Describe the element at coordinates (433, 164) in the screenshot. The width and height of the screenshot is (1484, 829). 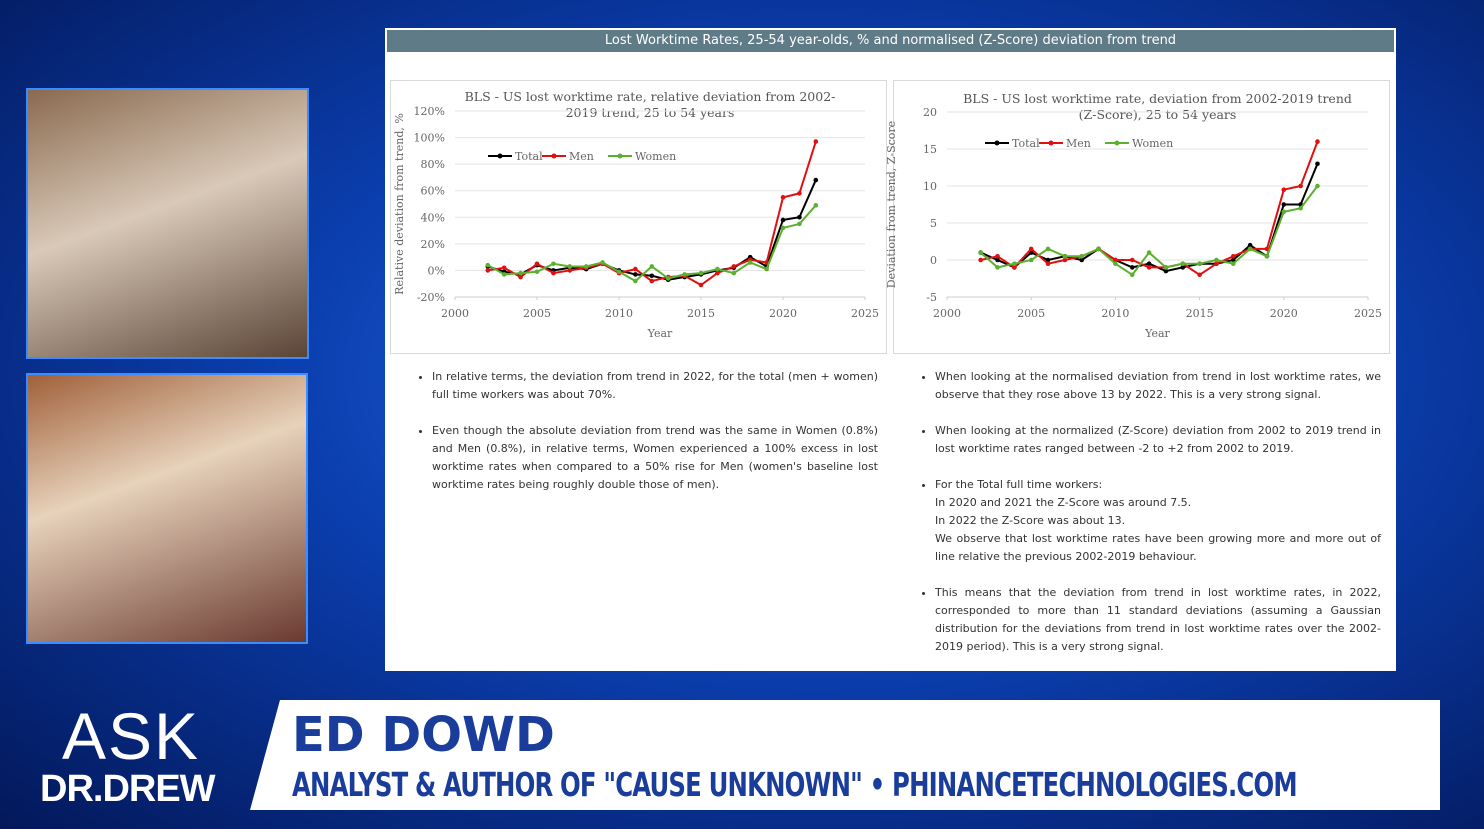
I see `y-tick-label: 80%` at that location.